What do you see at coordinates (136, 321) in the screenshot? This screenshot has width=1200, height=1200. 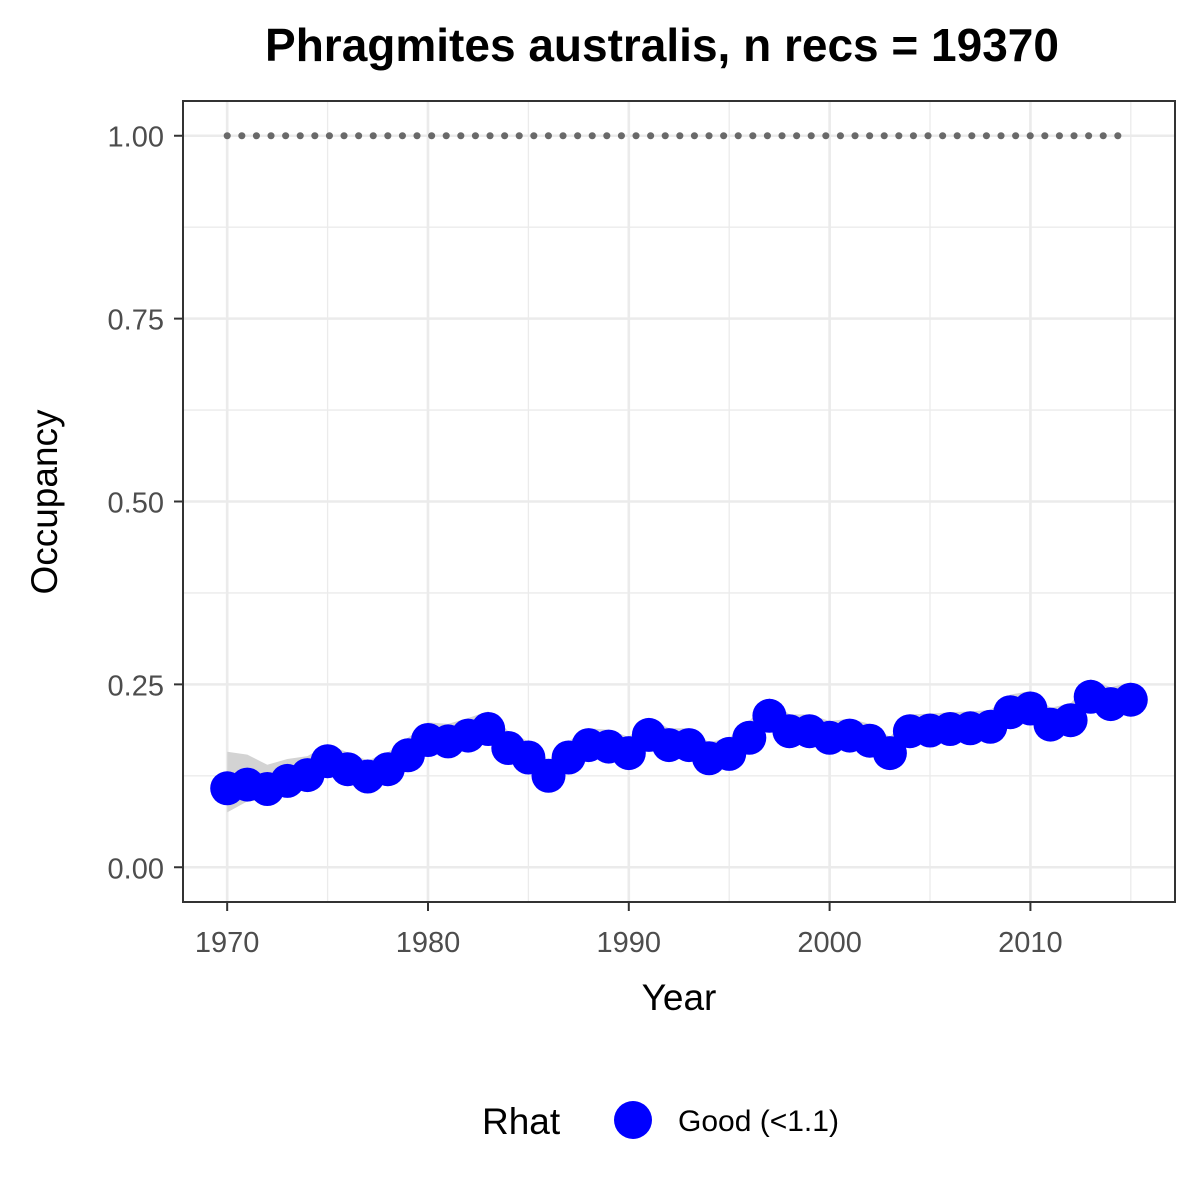 I see `y-tick-label: 0.75` at bounding box center [136, 321].